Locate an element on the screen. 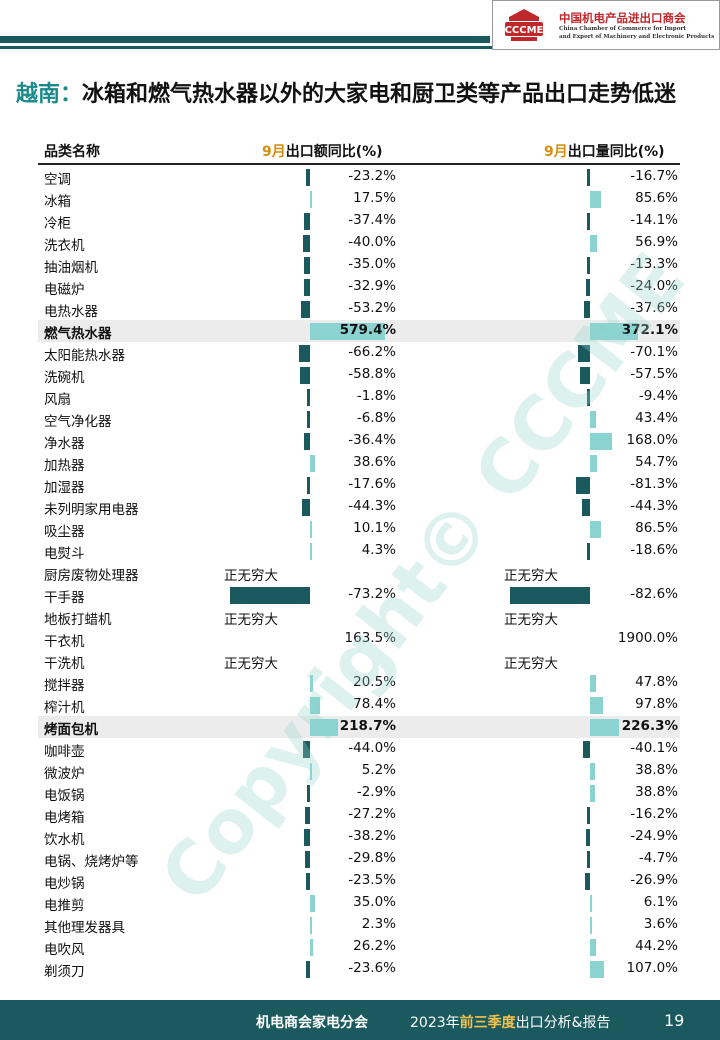 Image resolution: width=720 pixels, height=1040 pixels. table-row: 烤面包机 218.7% 226.3% is located at coordinates (359, 727).